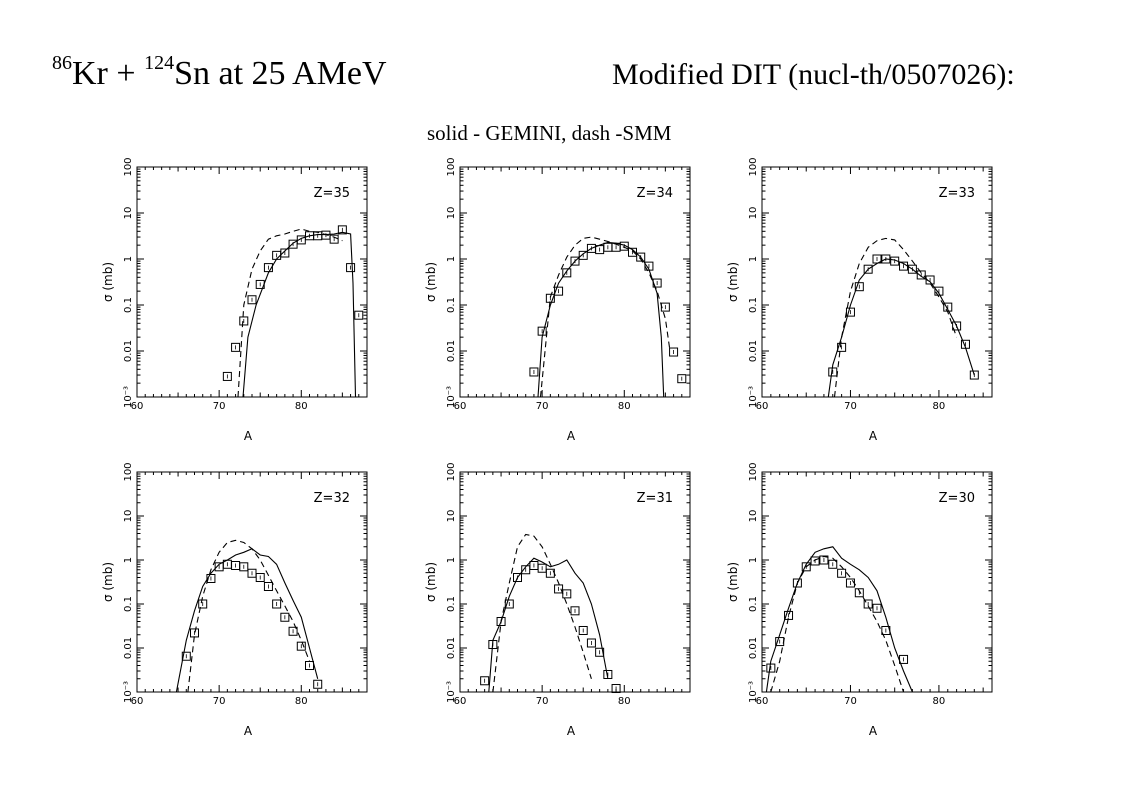  I want to click on subtitle-legend: solid - GEMINI, dash -SMM, so click(549, 133).